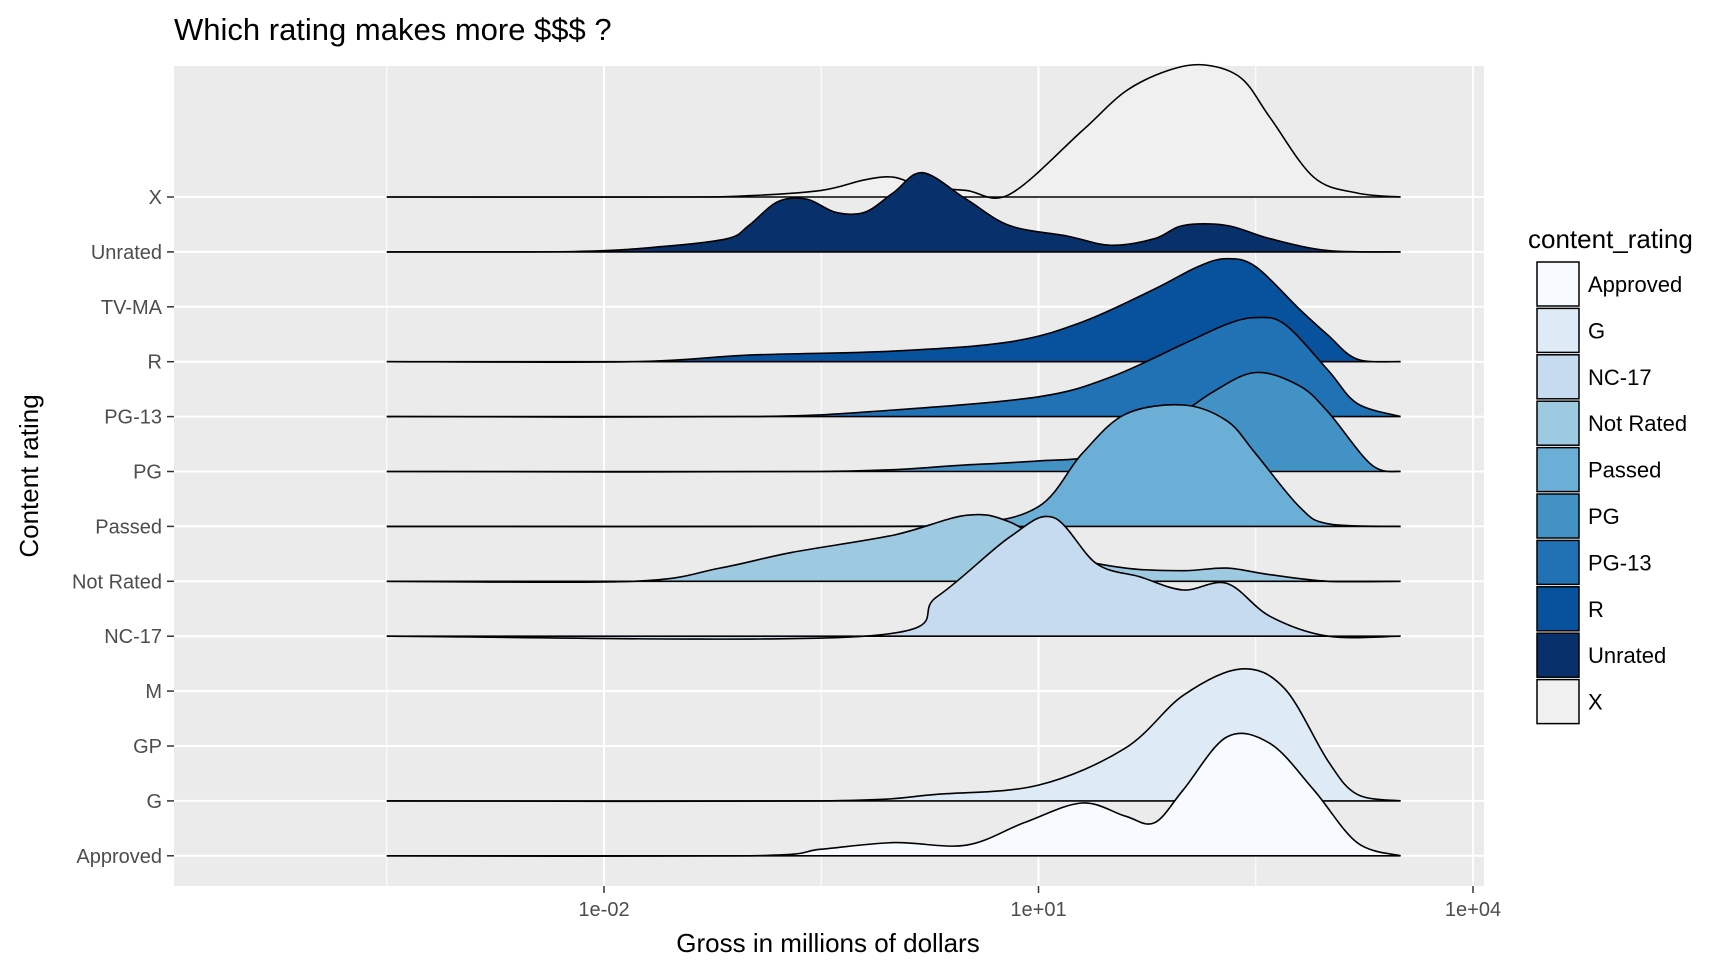  Describe the element at coordinates (117, 582) in the screenshot. I see `y-tick-label: Not Rated` at that location.